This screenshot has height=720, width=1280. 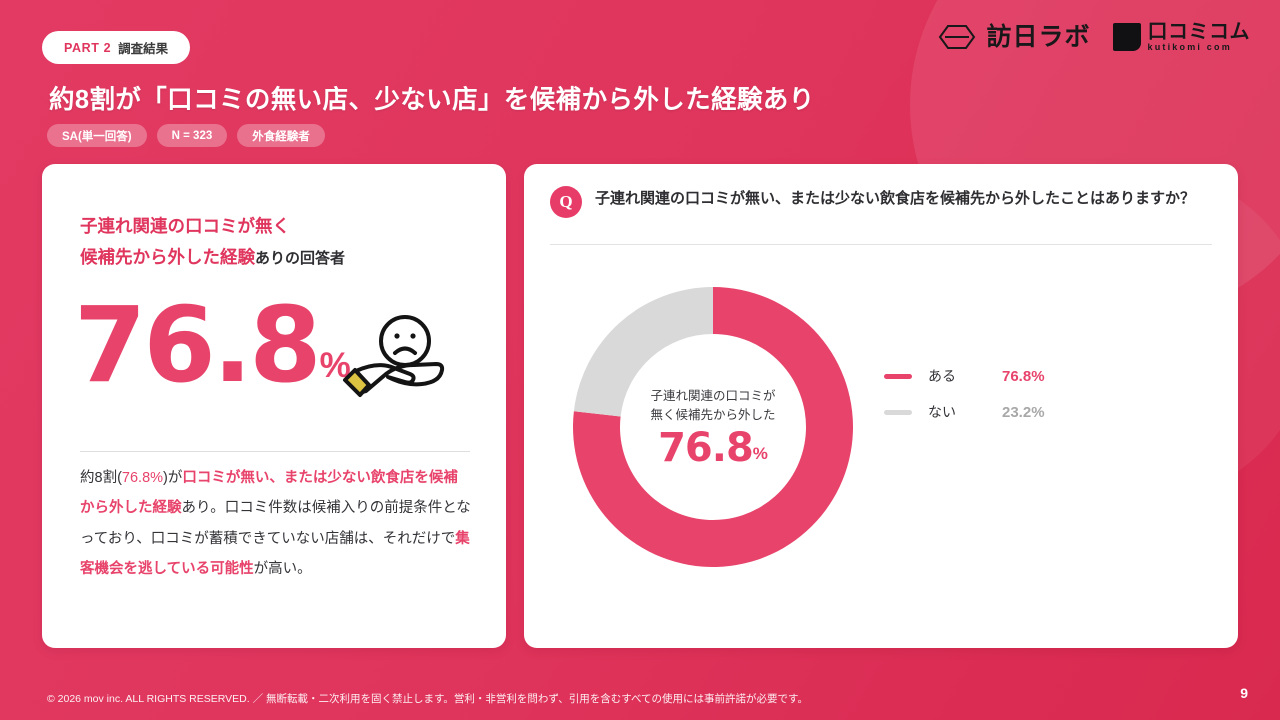 I want to click on body-segment-0: 約8割(, so click(x=101, y=478).